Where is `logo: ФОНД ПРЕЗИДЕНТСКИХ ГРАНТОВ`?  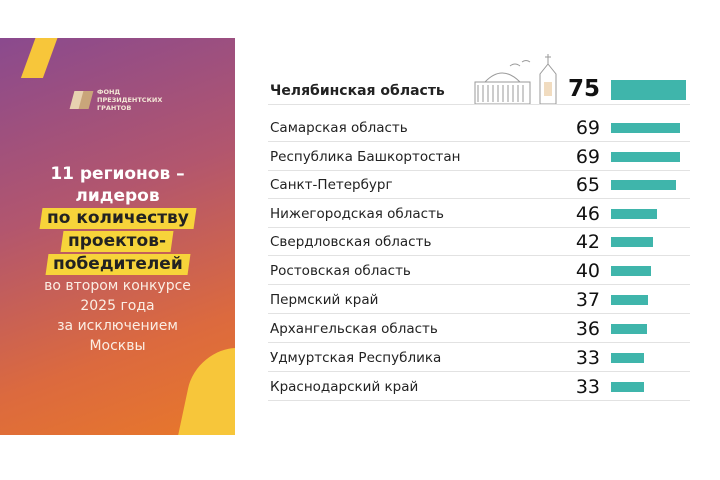
logo: ФОНД ПРЕЗИДЕНТСКИХ ГРАНТОВ is located at coordinates (118, 100).